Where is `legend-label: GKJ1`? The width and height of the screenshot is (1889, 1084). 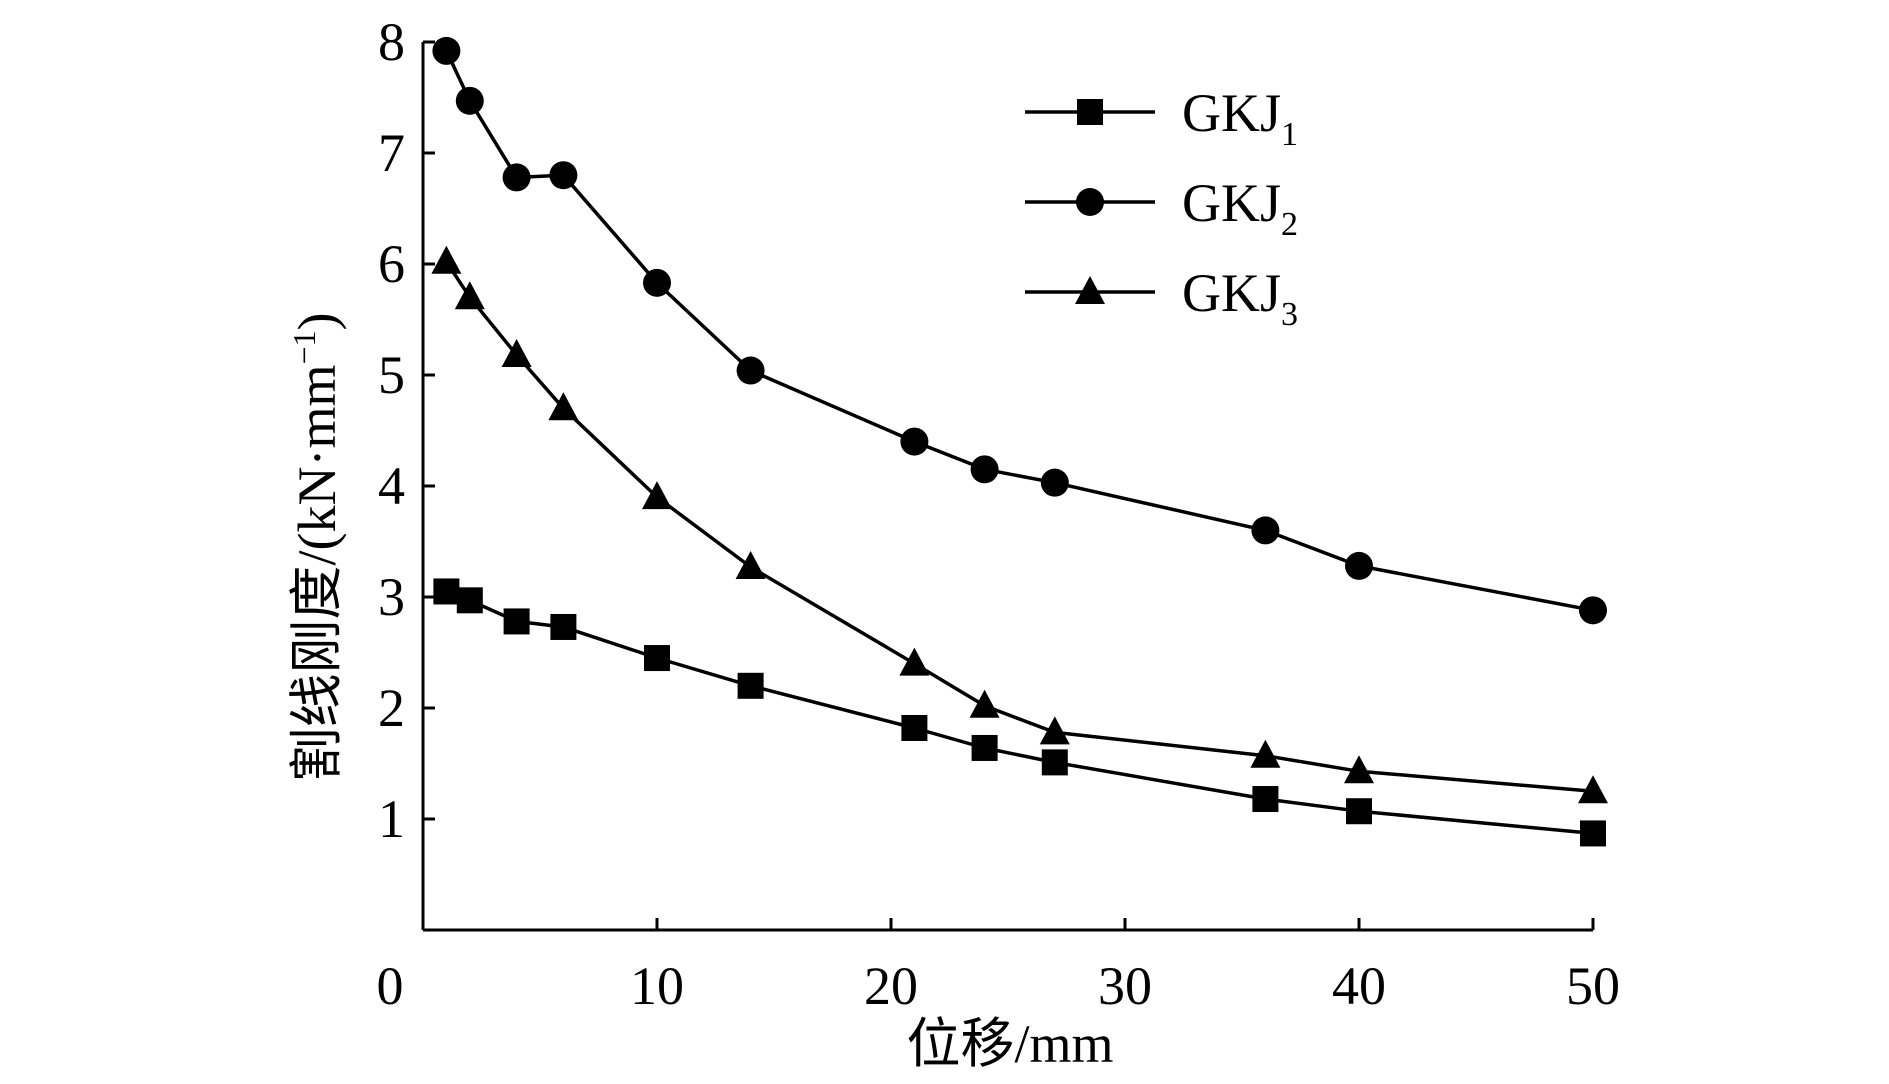 legend-label: GKJ1 is located at coordinates (1240, 118).